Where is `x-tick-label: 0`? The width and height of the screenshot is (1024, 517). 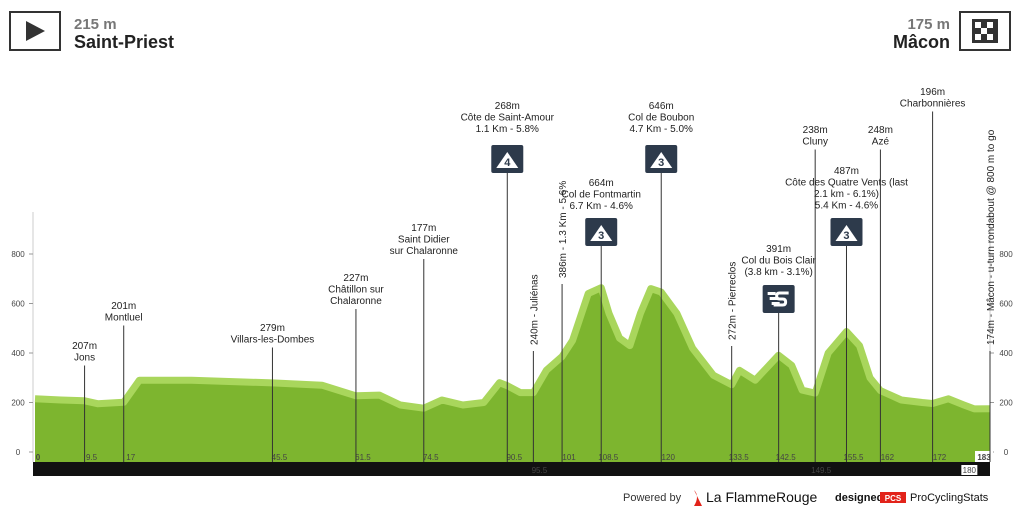
x-tick-label: 0 is located at coordinates (38, 457).